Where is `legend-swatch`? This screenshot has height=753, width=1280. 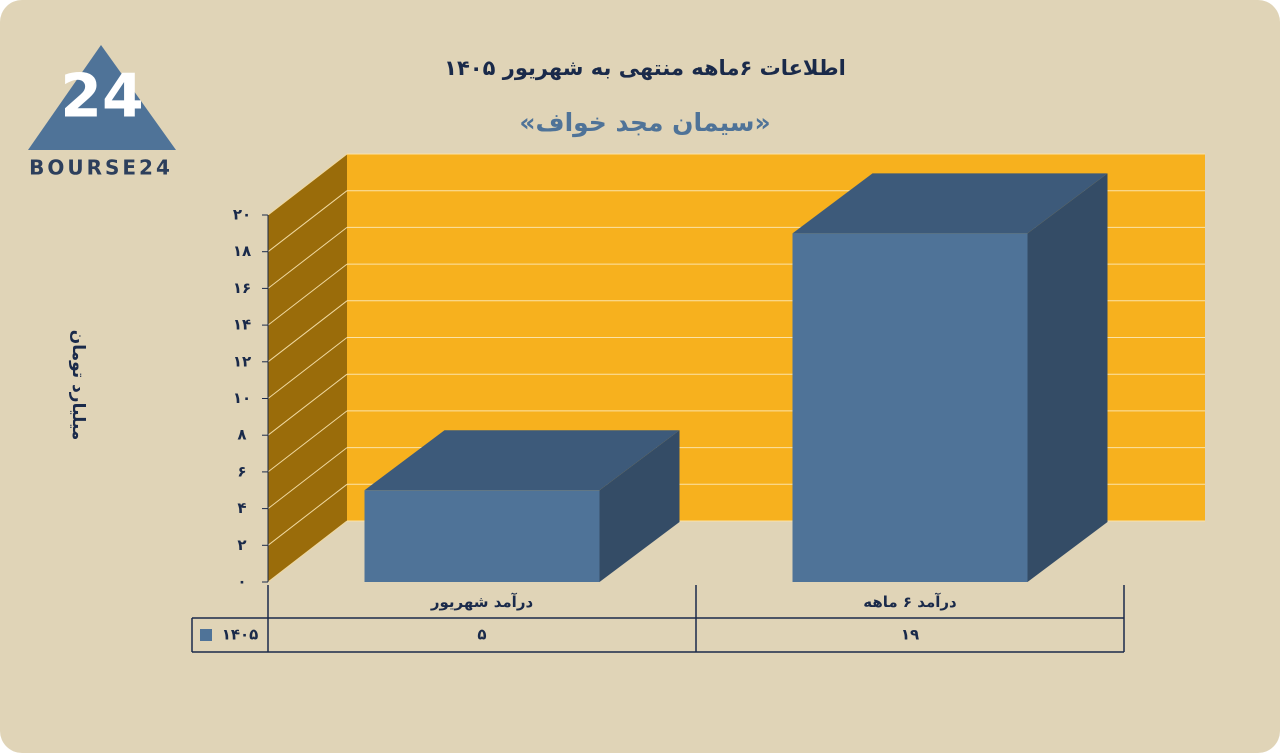 legend-swatch is located at coordinates (206, 635).